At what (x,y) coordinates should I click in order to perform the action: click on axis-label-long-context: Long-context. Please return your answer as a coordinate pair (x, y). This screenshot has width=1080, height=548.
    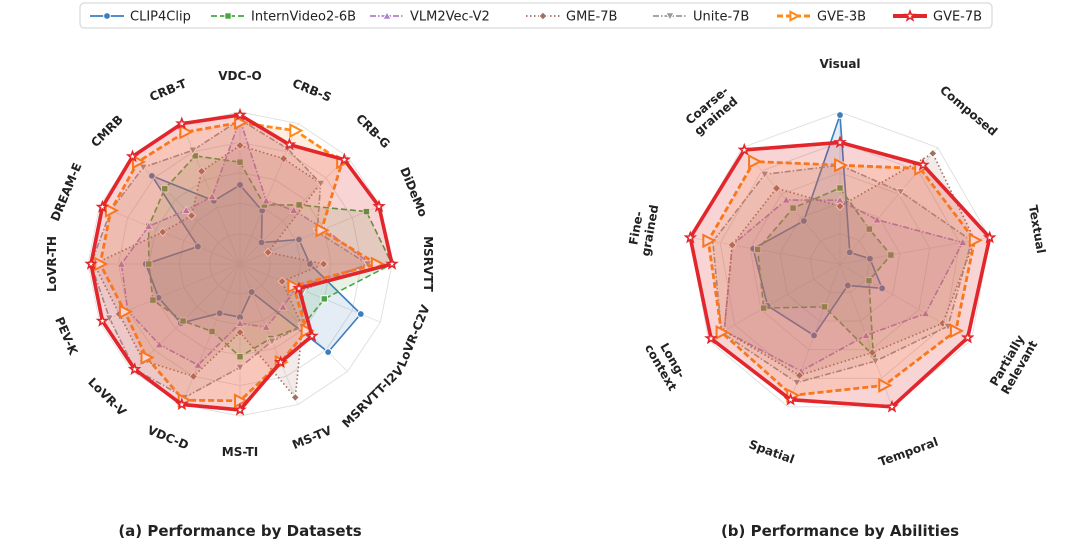
    Looking at the image, I should click on (667, 364).